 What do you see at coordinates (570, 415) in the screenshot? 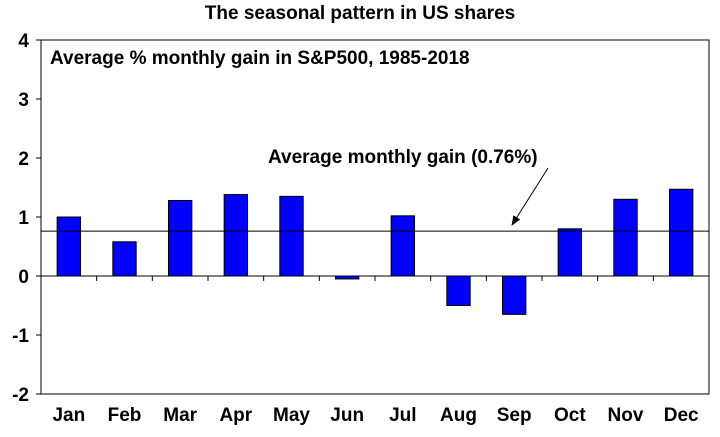
I see `x-tick-label: Oct` at bounding box center [570, 415].